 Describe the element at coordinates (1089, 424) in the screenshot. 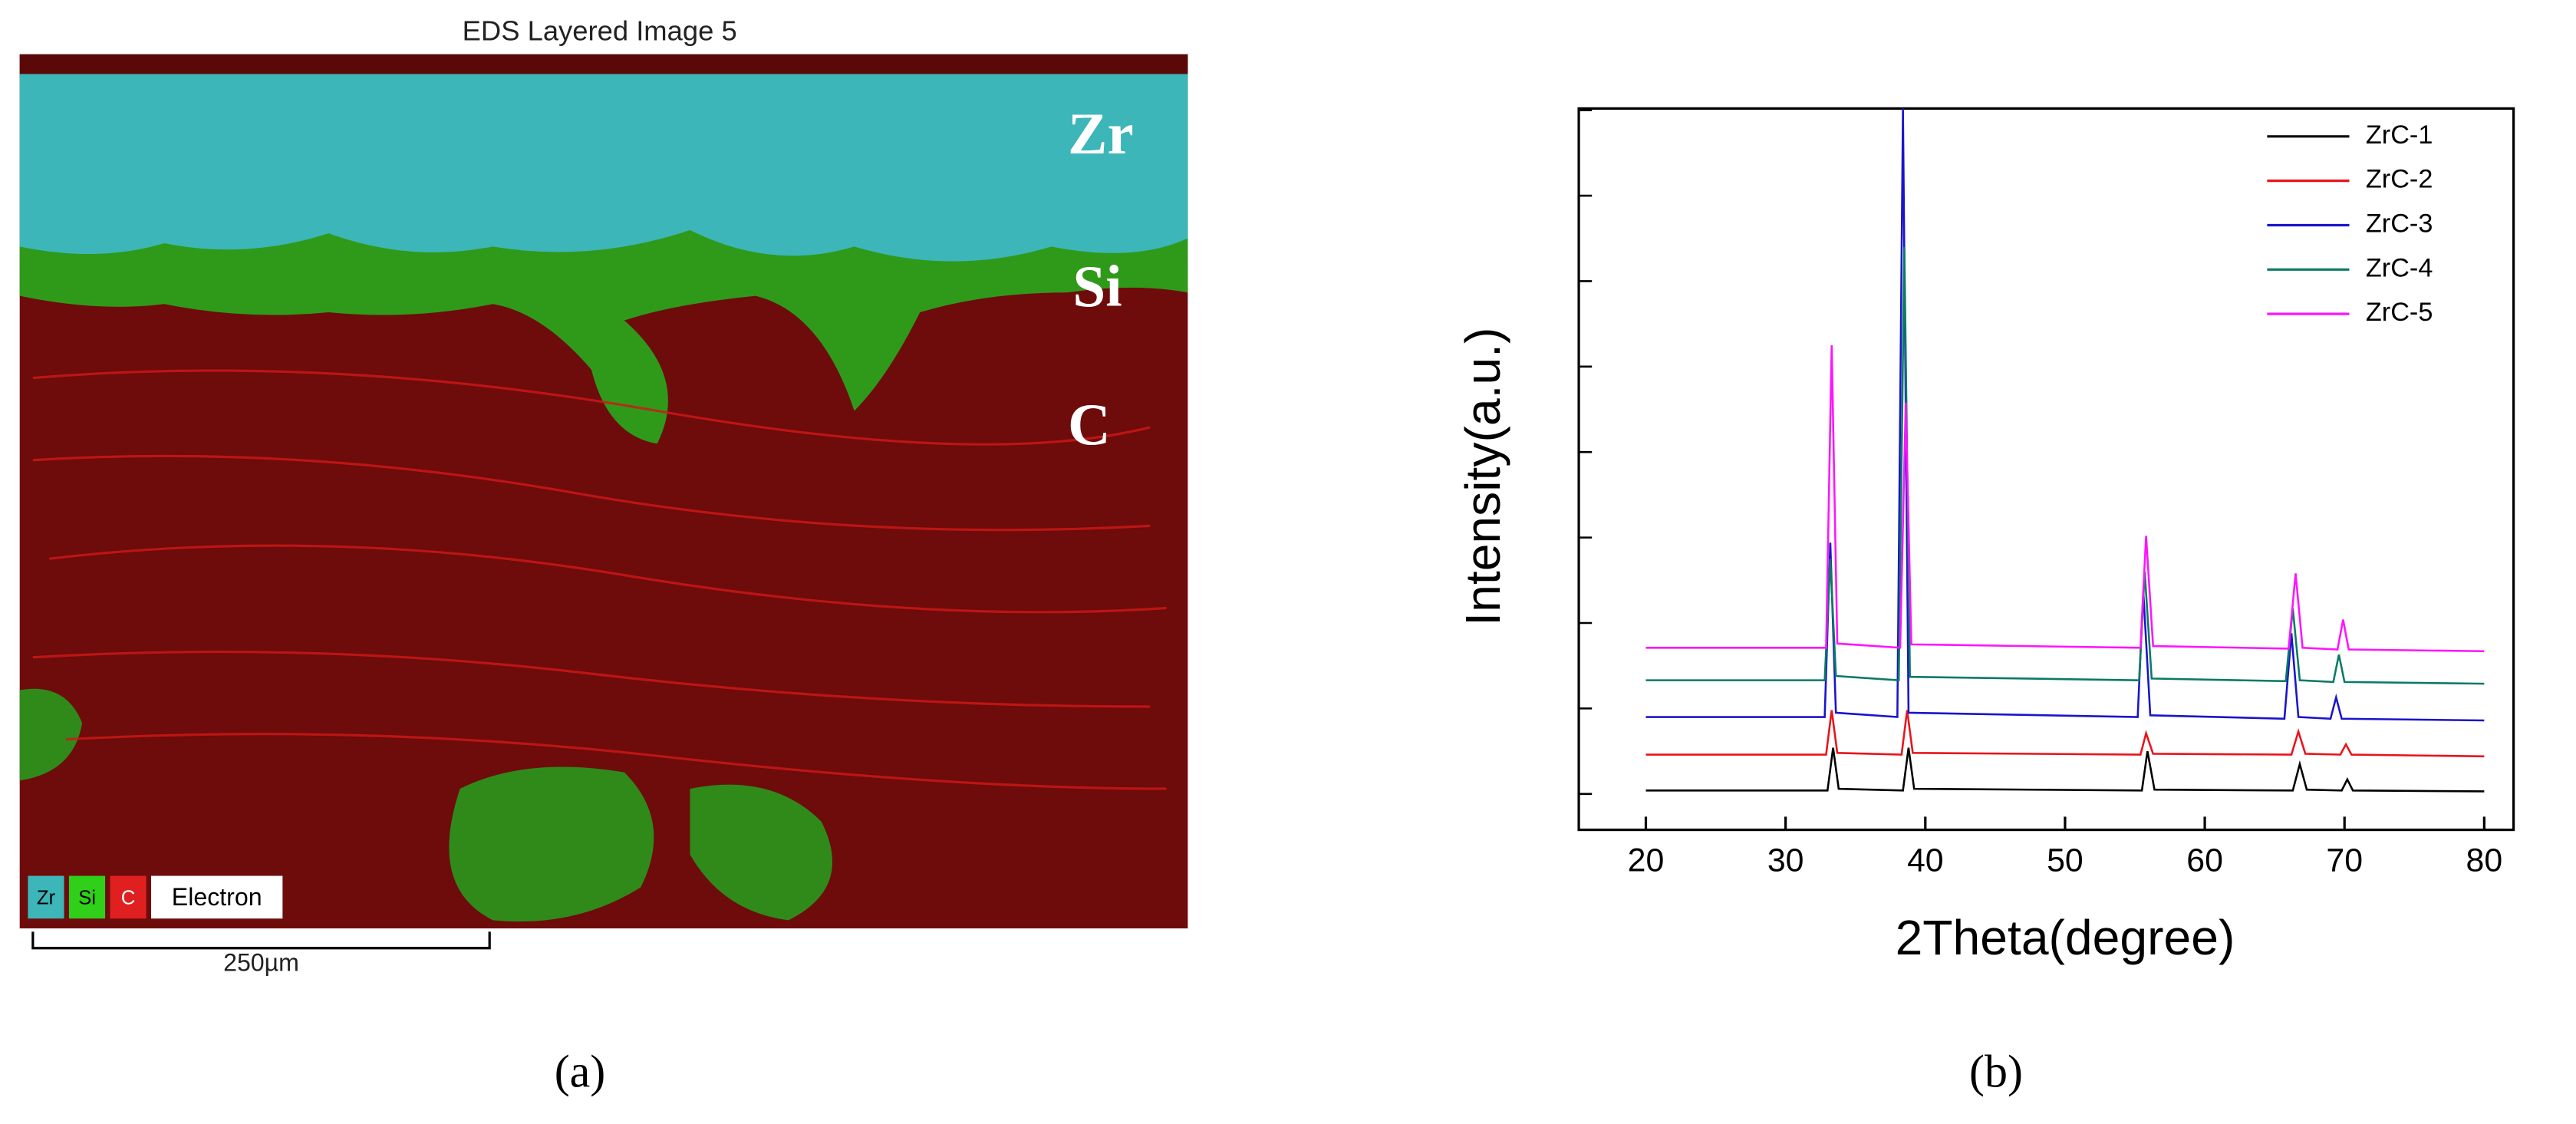

I see `layer-label: C` at that location.